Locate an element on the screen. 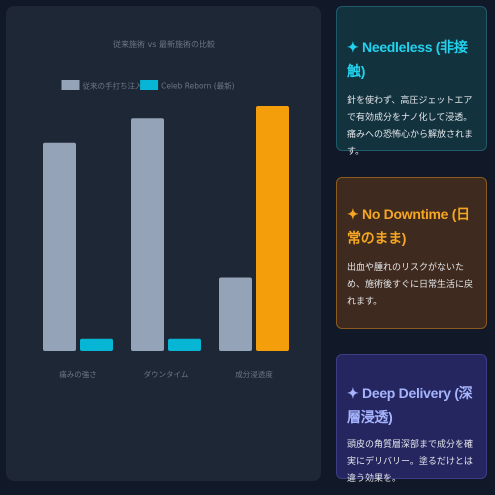 This screenshot has width=495, height=495. x-tick-label-2: 成分浸透度 is located at coordinates (254, 374).